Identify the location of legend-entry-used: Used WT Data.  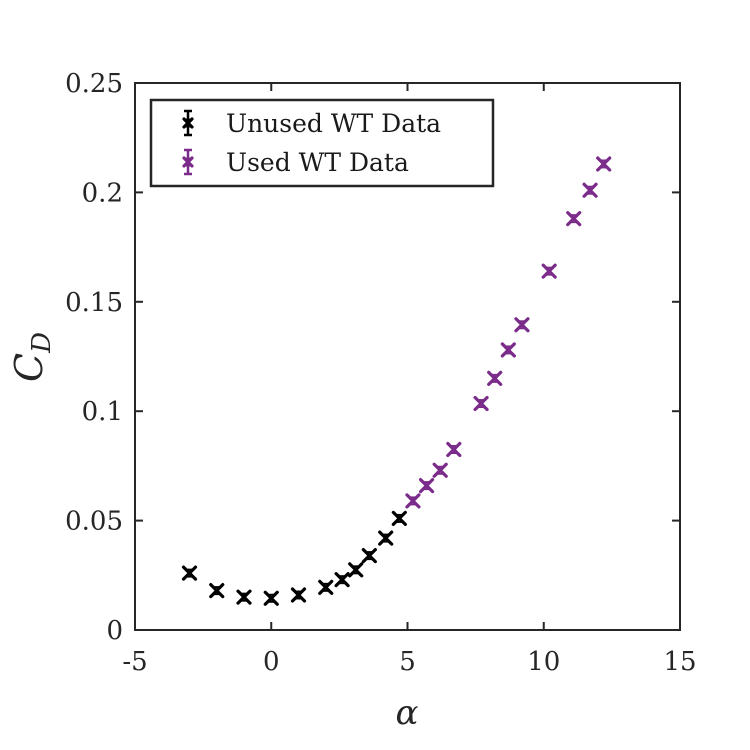
(295, 162).